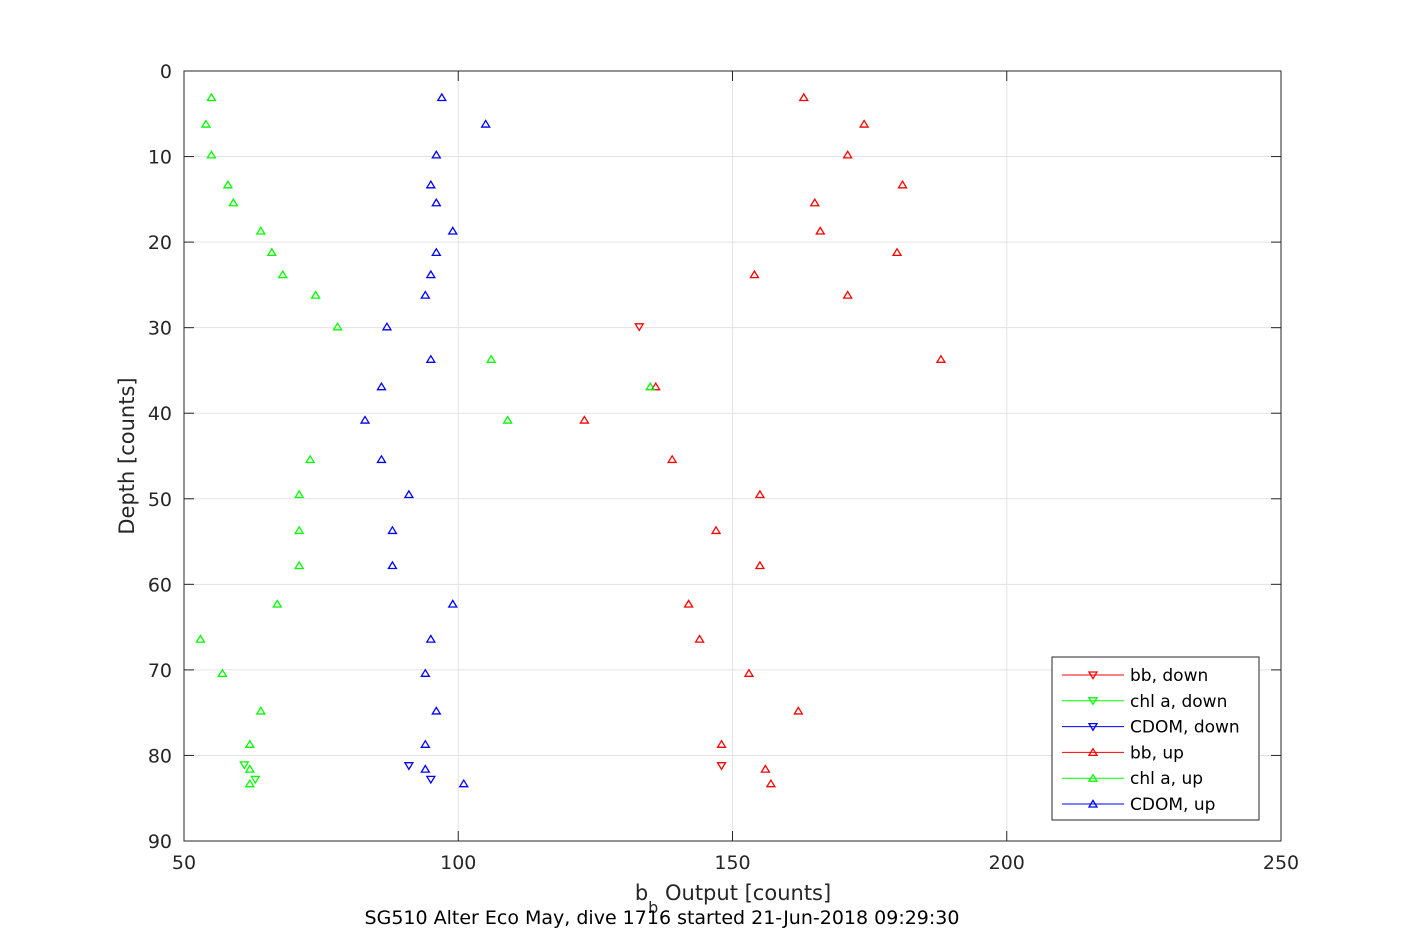 This screenshot has height=945, width=1417. I want to click on x-tick-label-0: 50, so click(184, 863).